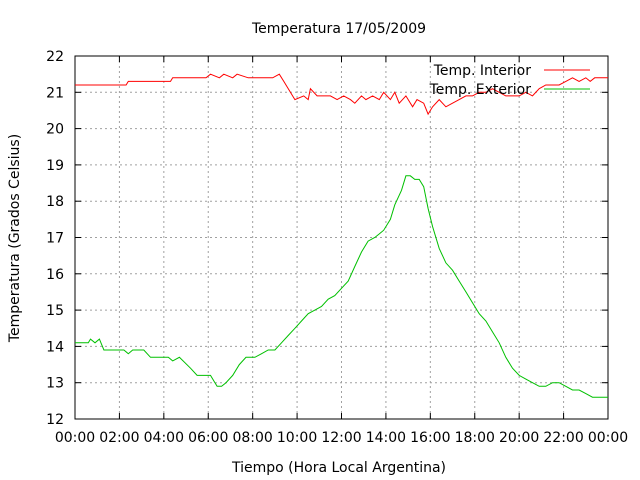 This screenshot has height=480, width=640. Describe the element at coordinates (430, 438) in the screenshot. I see `x-tick-label: 16:00` at that location.